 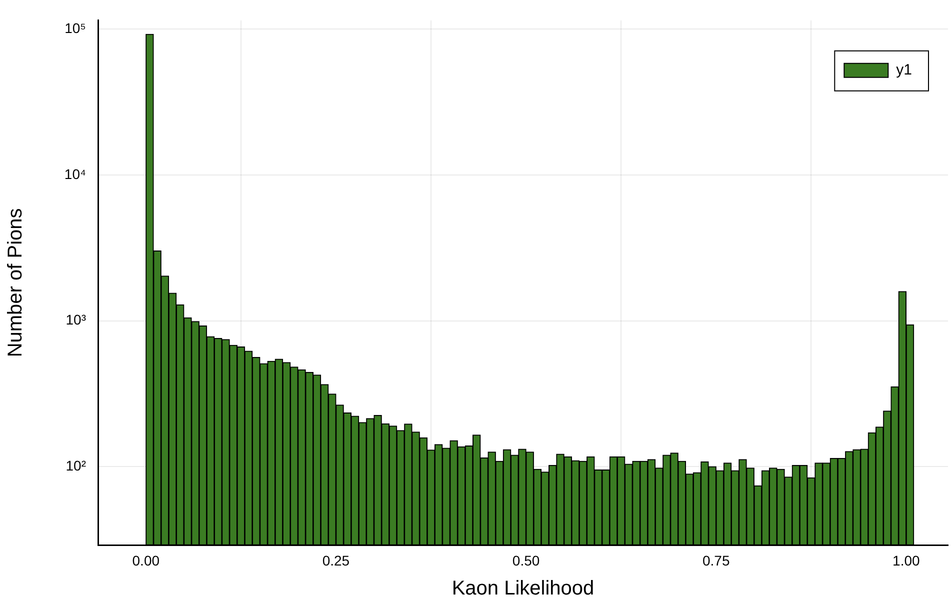 What do you see at coordinates (523, 589) in the screenshot?
I see `x-axis-title: Kaon Likelihood` at bounding box center [523, 589].